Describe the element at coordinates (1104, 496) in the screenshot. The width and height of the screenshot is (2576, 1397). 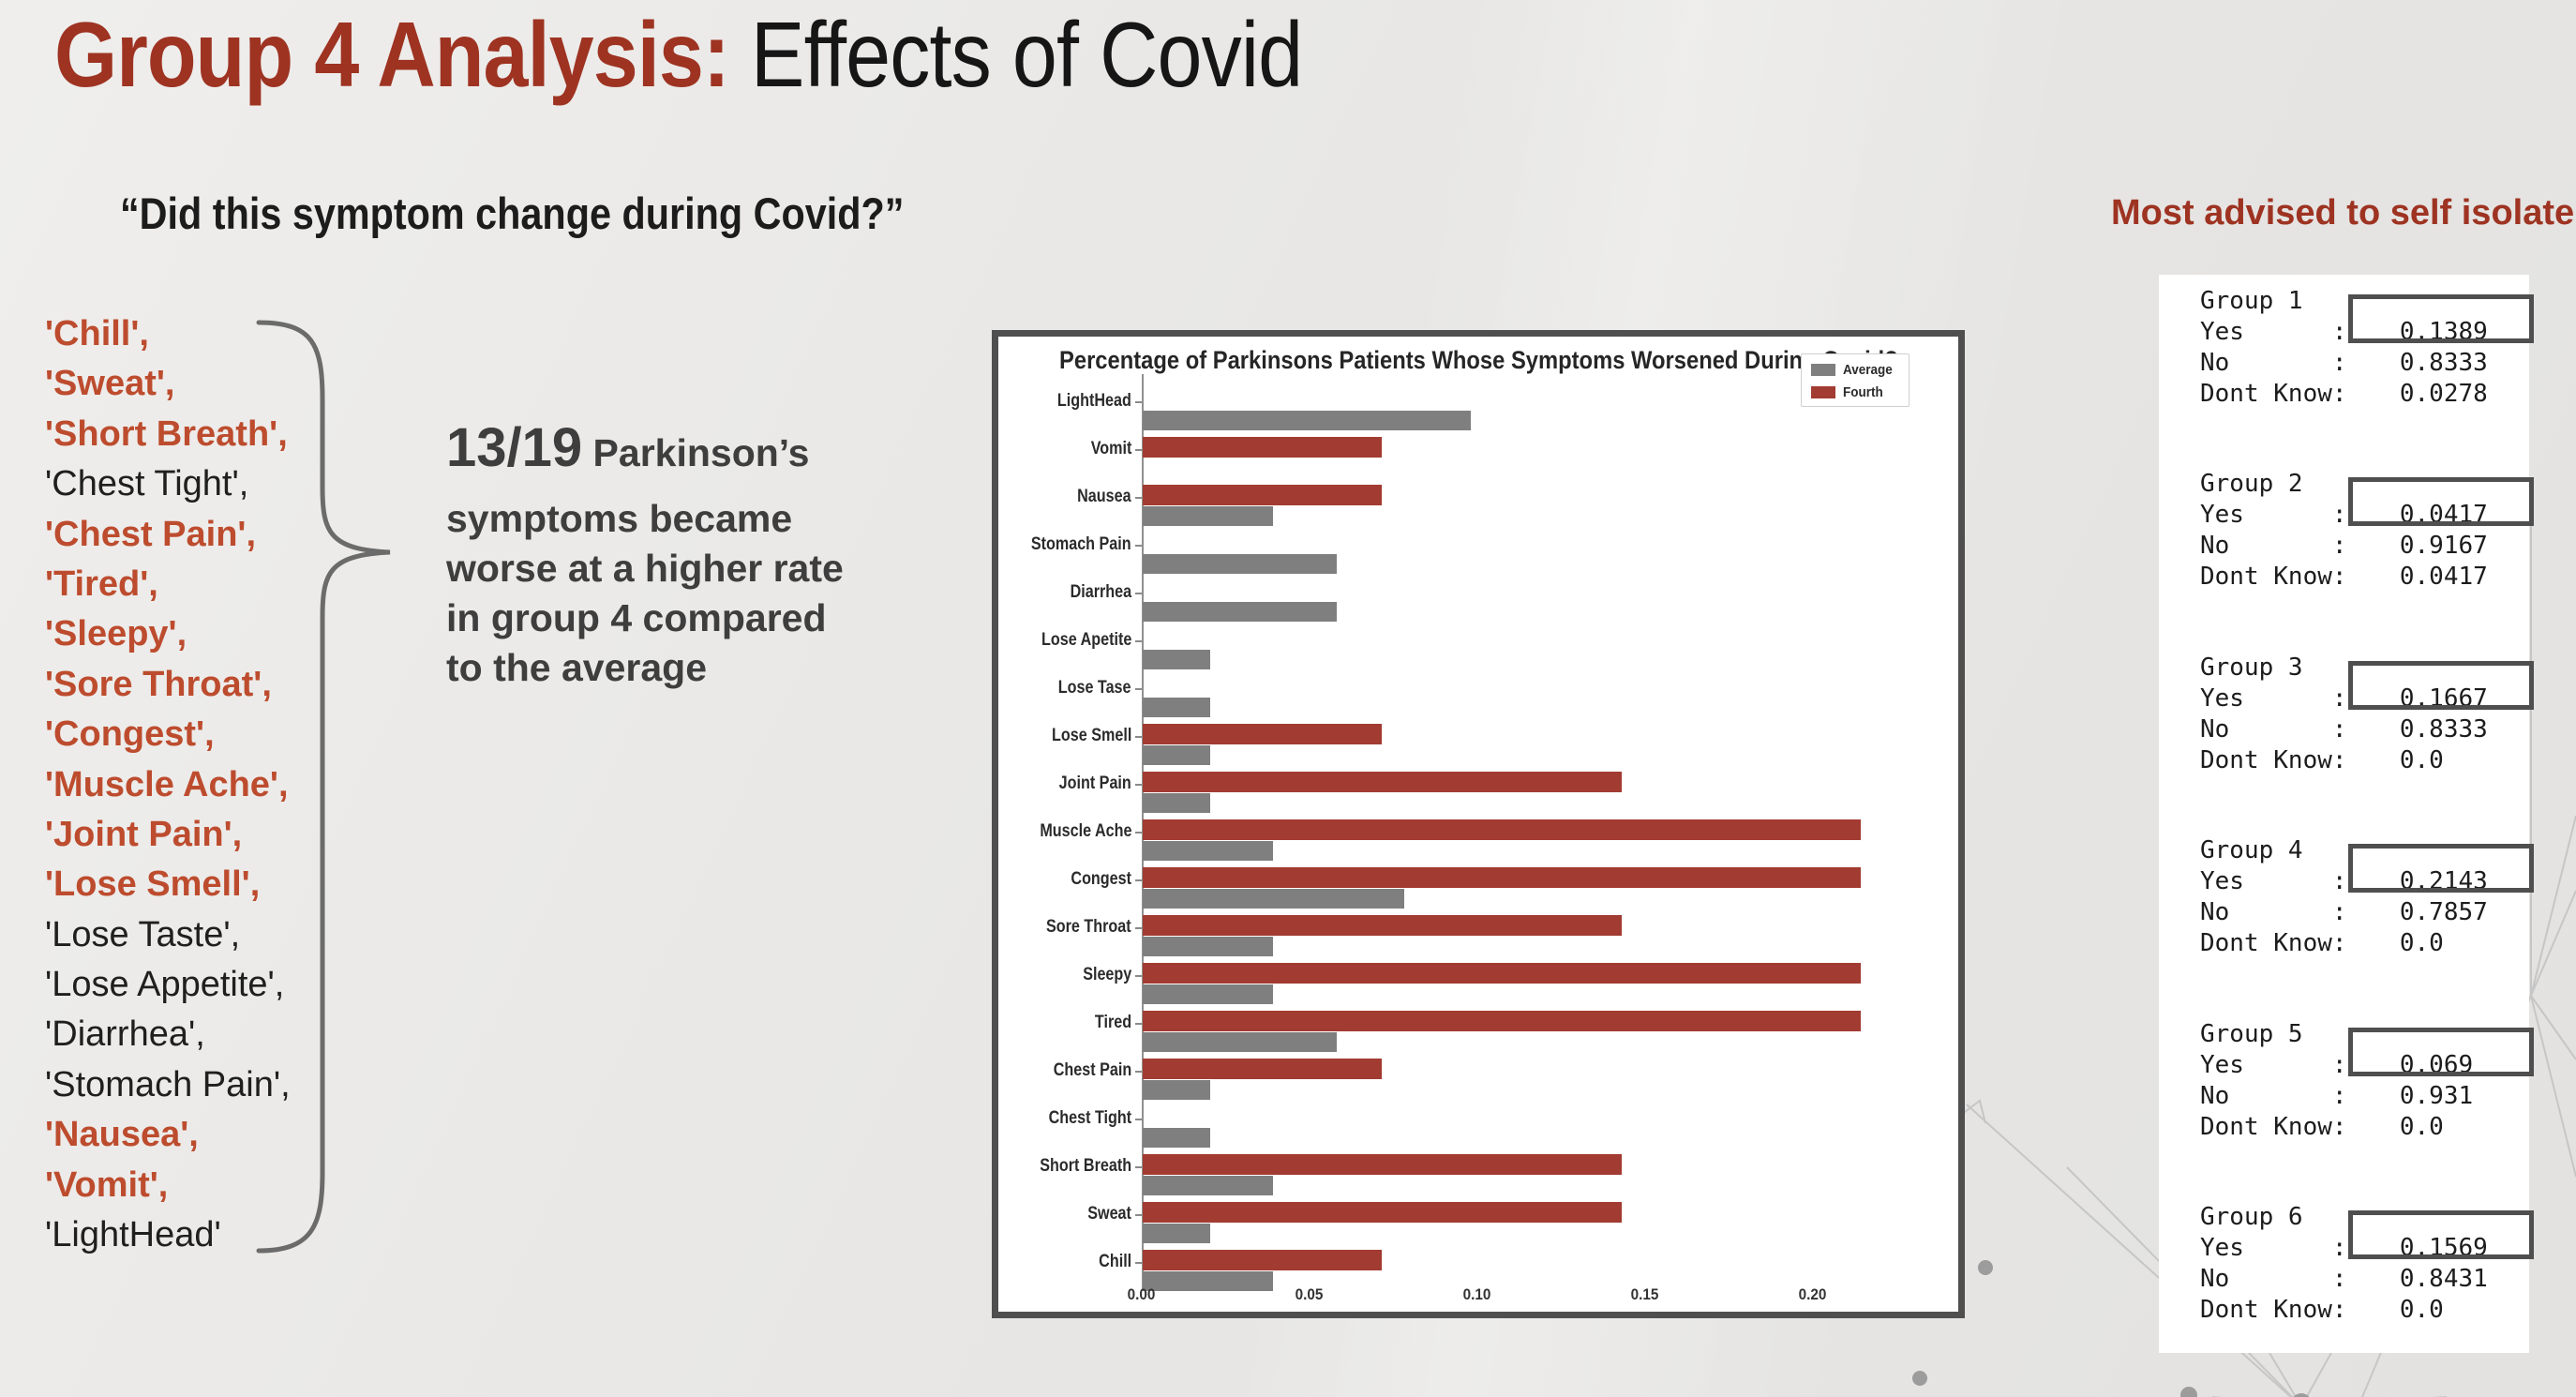
I see `category-label: Nausea` at that location.